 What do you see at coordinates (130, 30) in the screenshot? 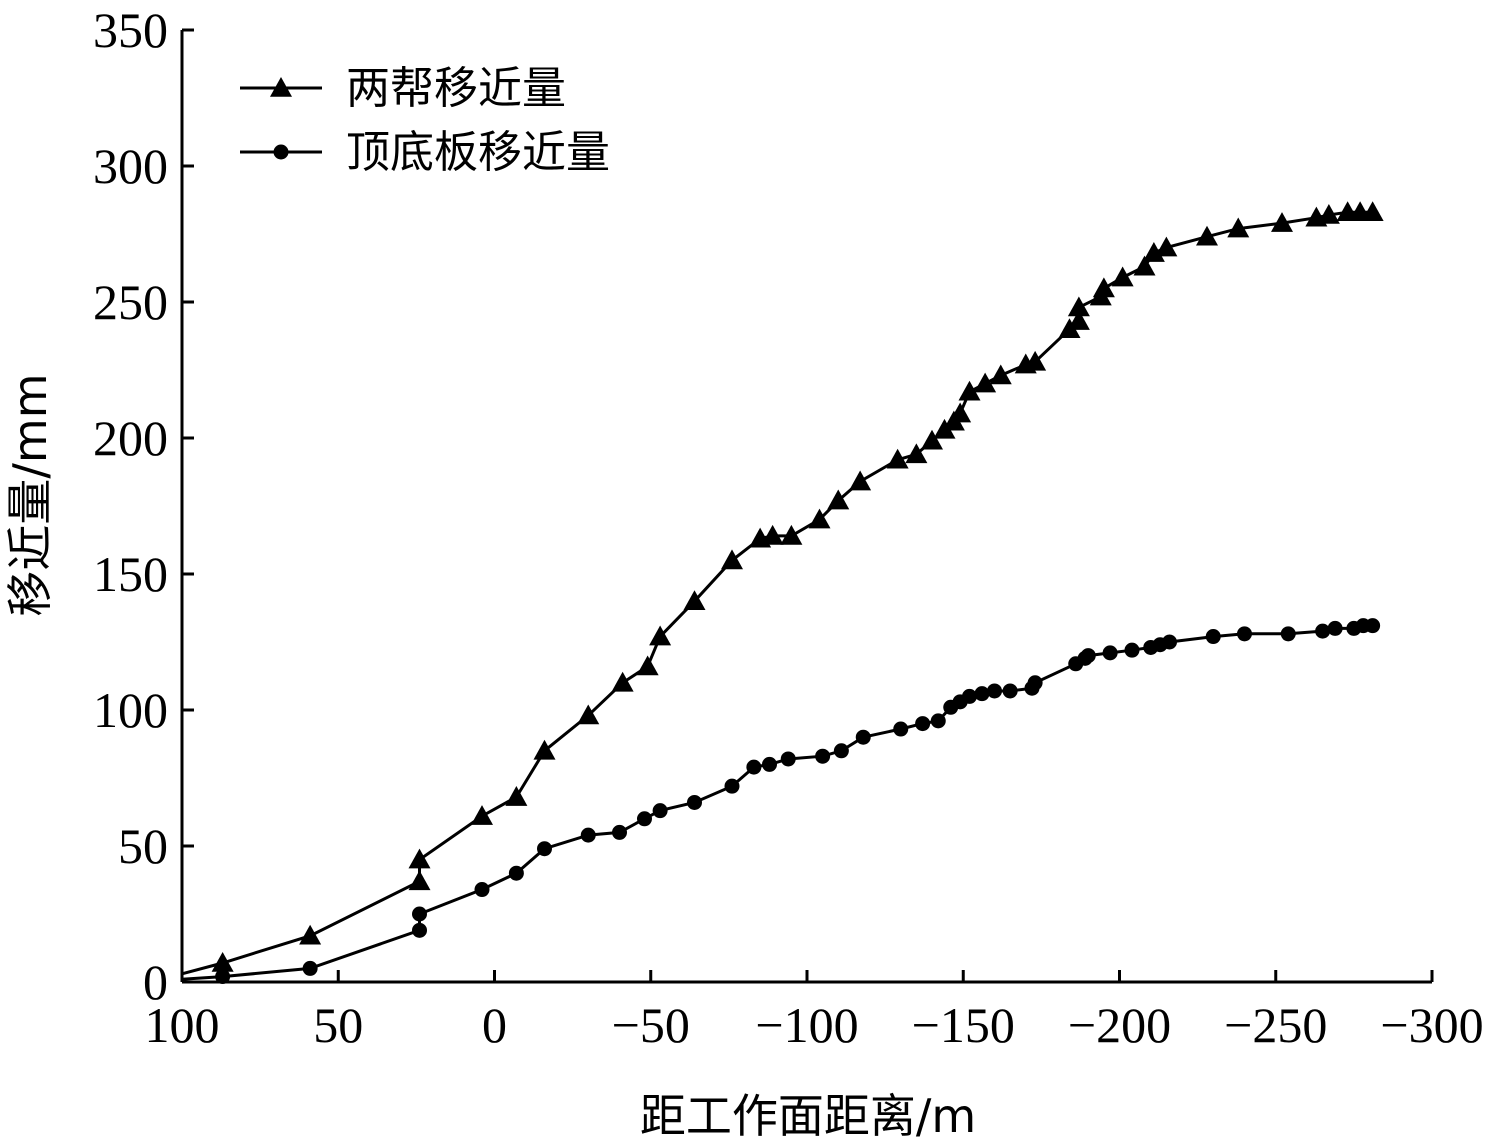
I see `y-tick-label: 350` at bounding box center [130, 30].